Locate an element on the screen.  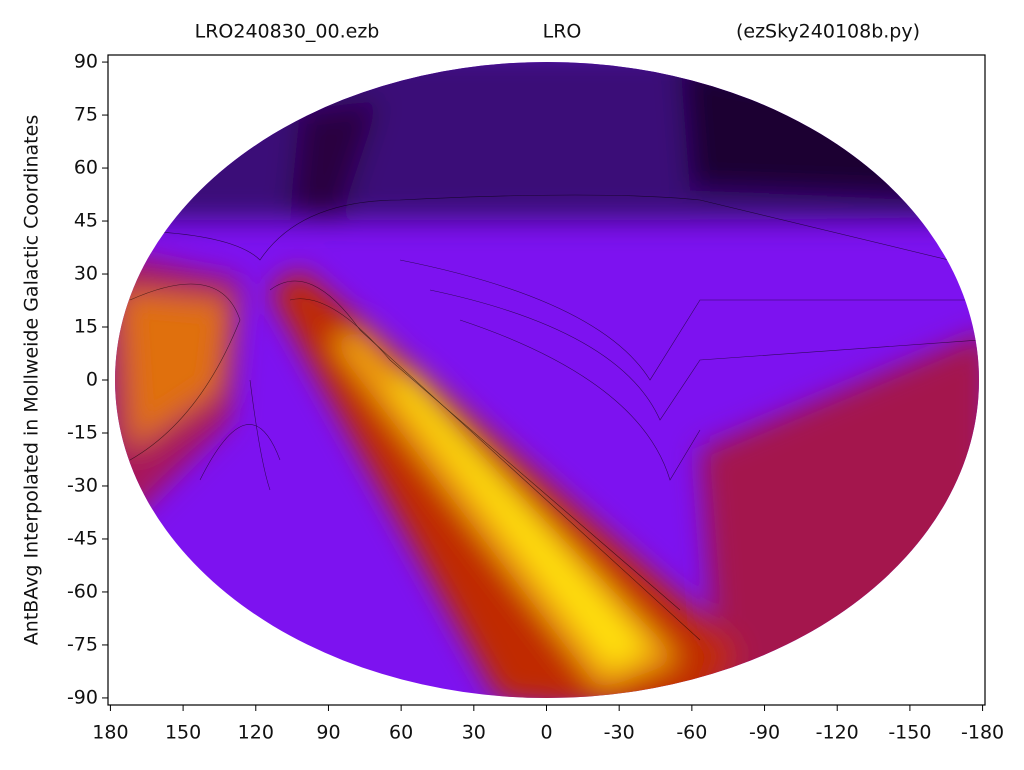
x-tick-label: 30 is located at coordinates (474, 733).